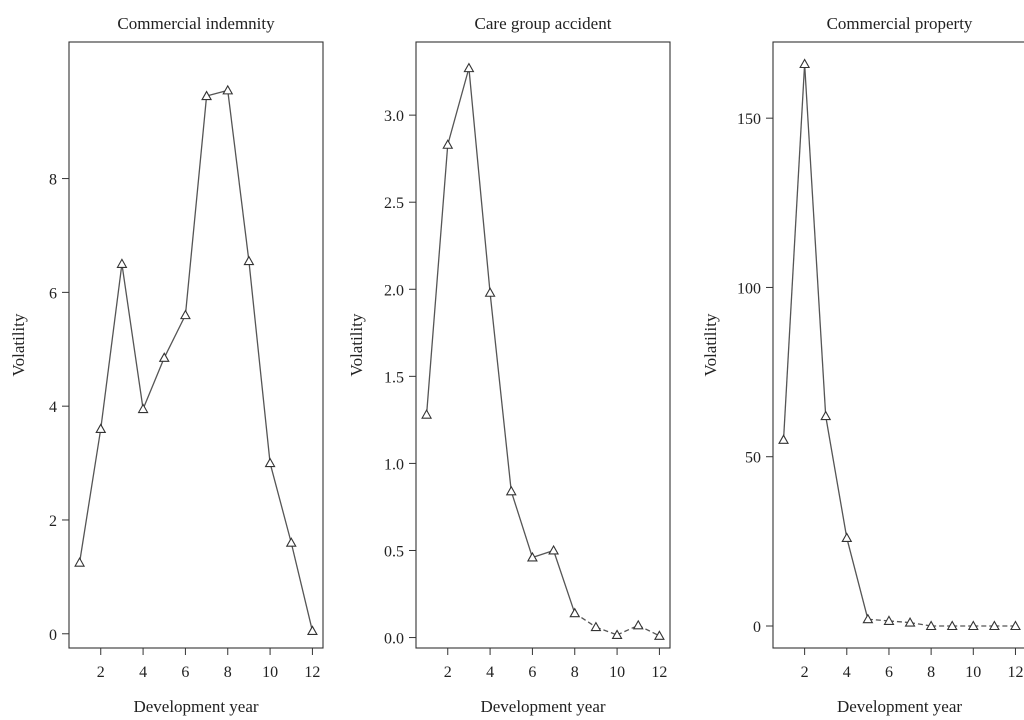  I want to click on y-tick-label: 3.0, so click(394, 116).